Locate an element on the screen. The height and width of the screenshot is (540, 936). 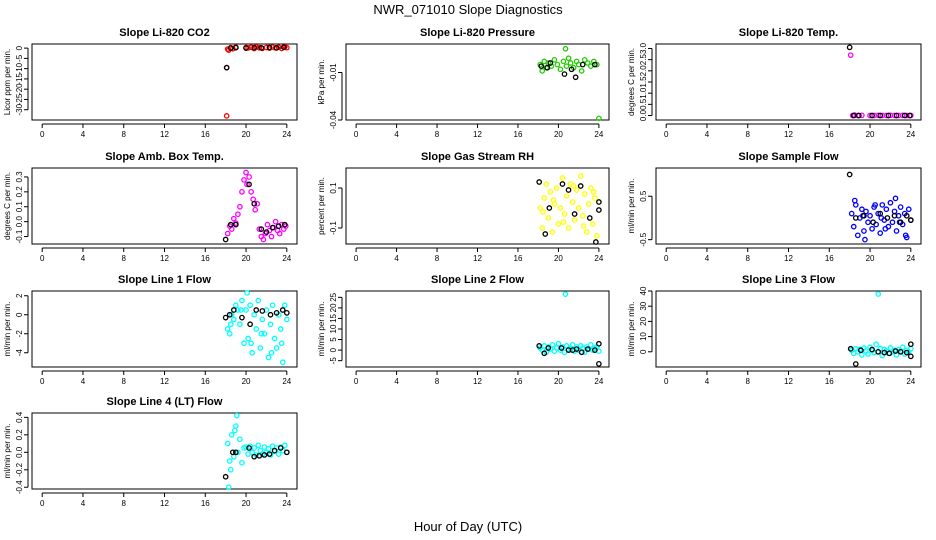
y-tick-label: 25 is located at coordinates (333, 296).